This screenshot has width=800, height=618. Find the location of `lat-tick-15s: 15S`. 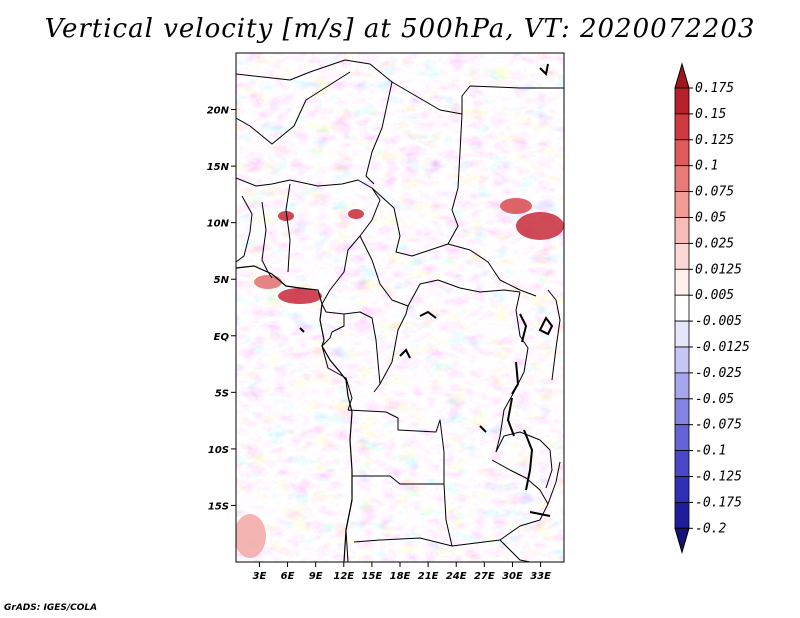

lat-tick-15s: 15S is located at coordinates (218, 506).